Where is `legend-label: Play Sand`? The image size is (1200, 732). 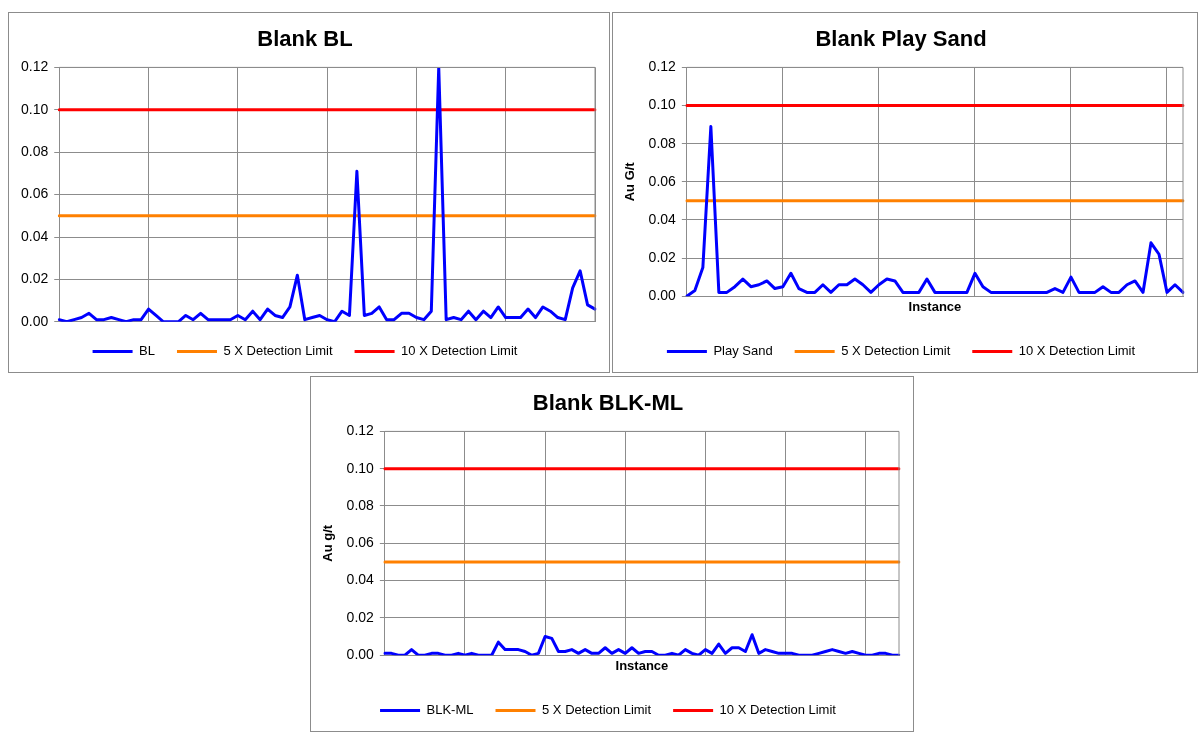 legend-label: Play Sand is located at coordinates (743, 351).